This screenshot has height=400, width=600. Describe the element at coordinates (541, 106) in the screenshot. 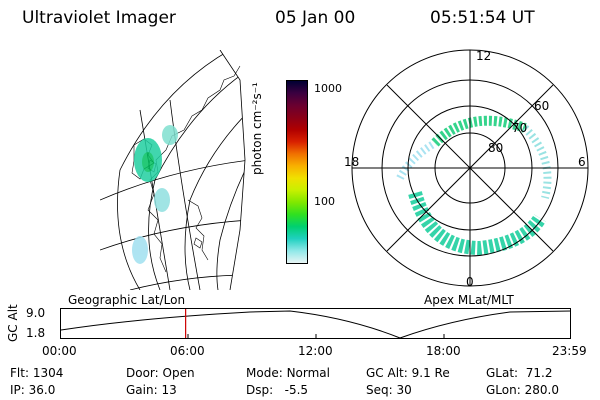

I see `mlat-label-60: 60` at that location.